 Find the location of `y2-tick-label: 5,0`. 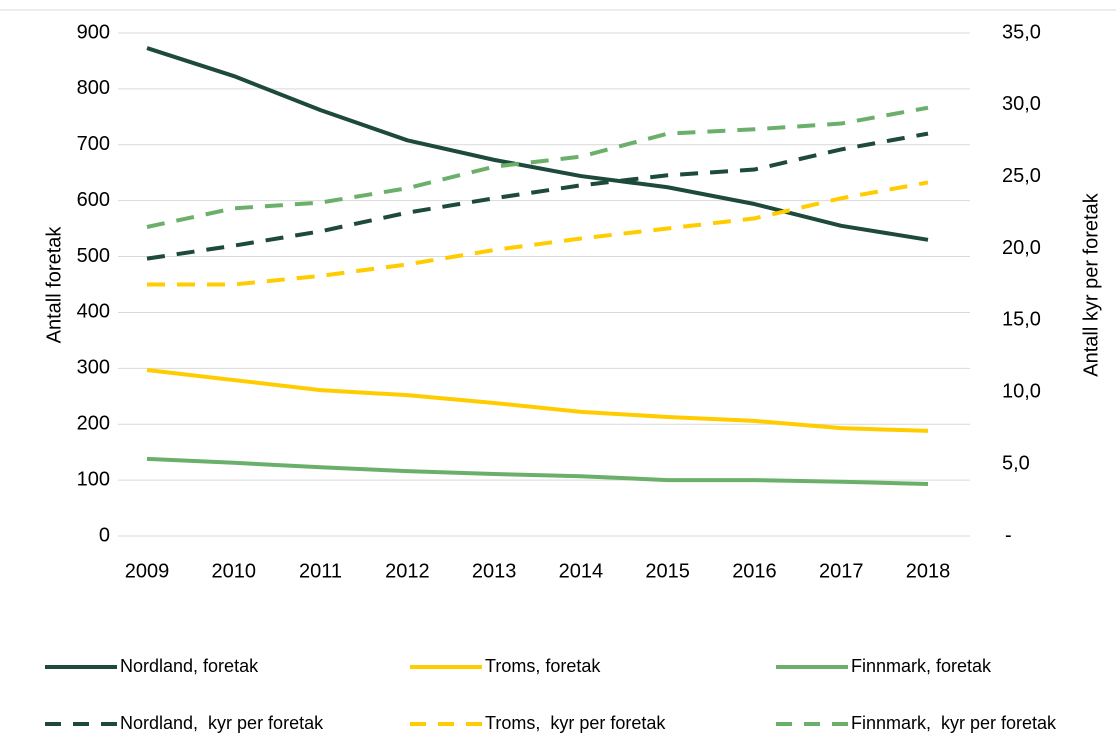

y2-tick-label: 5,0 is located at coordinates (1016, 463).